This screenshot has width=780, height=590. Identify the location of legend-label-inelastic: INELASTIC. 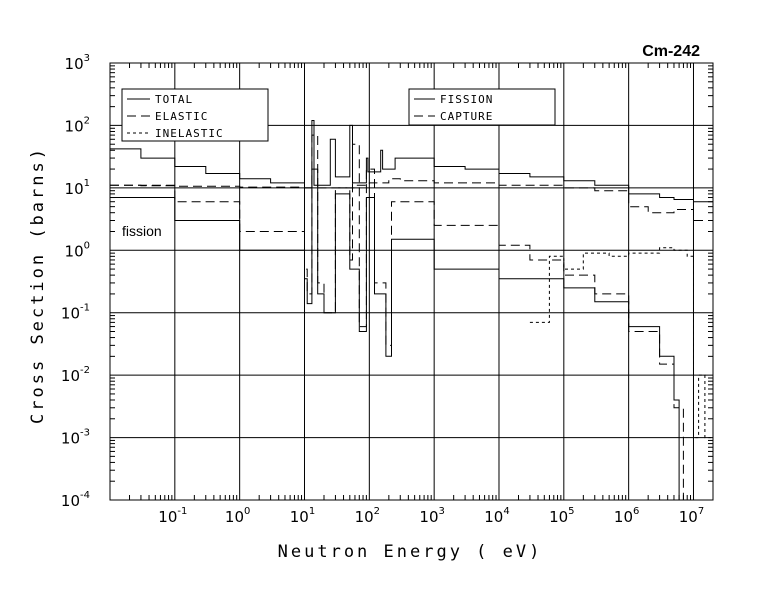
(189, 133).